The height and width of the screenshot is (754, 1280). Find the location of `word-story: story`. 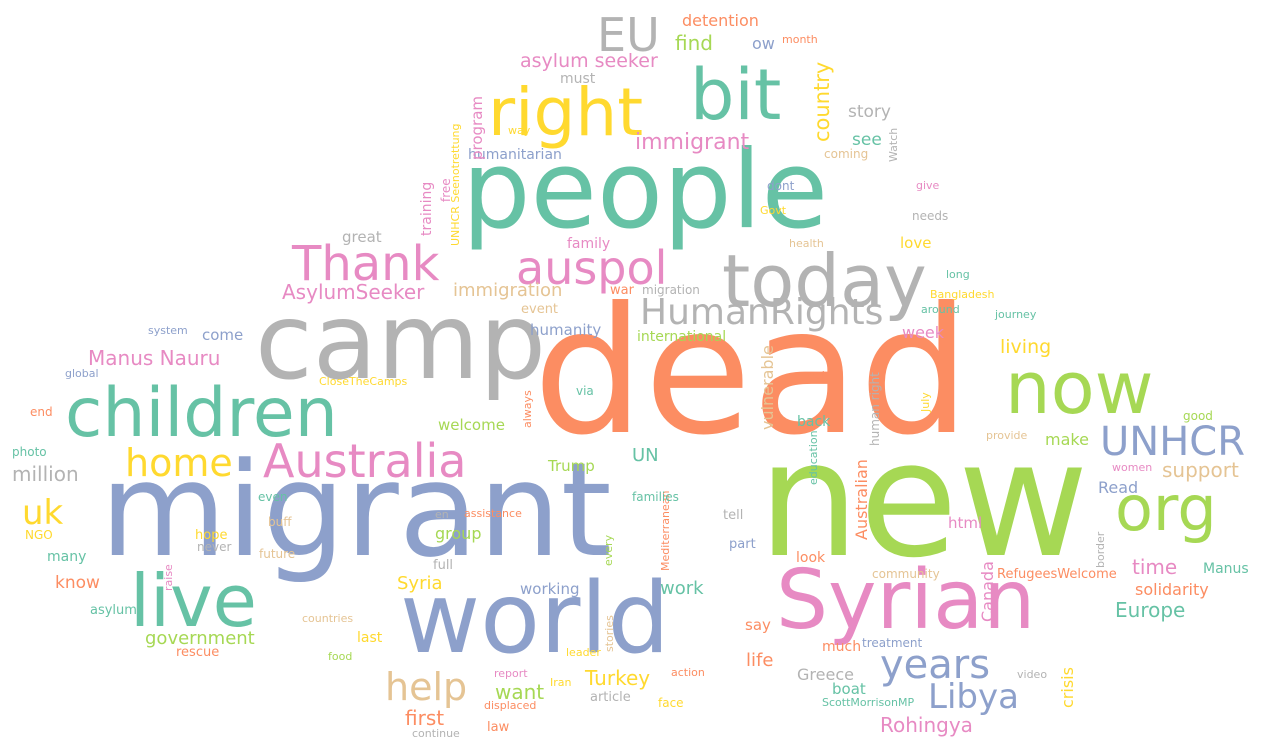

word-story: story is located at coordinates (869, 112).